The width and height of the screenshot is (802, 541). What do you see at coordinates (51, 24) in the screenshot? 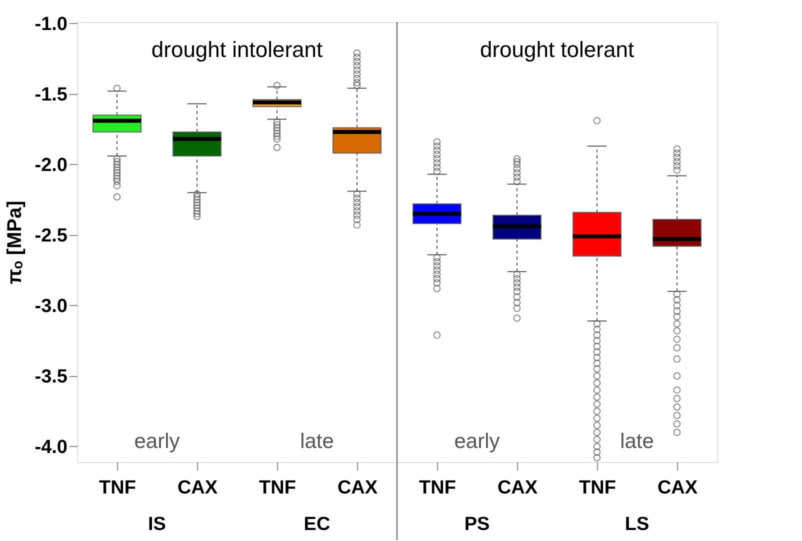
I see `y-tick-label: -1.0` at bounding box center [51, 24].